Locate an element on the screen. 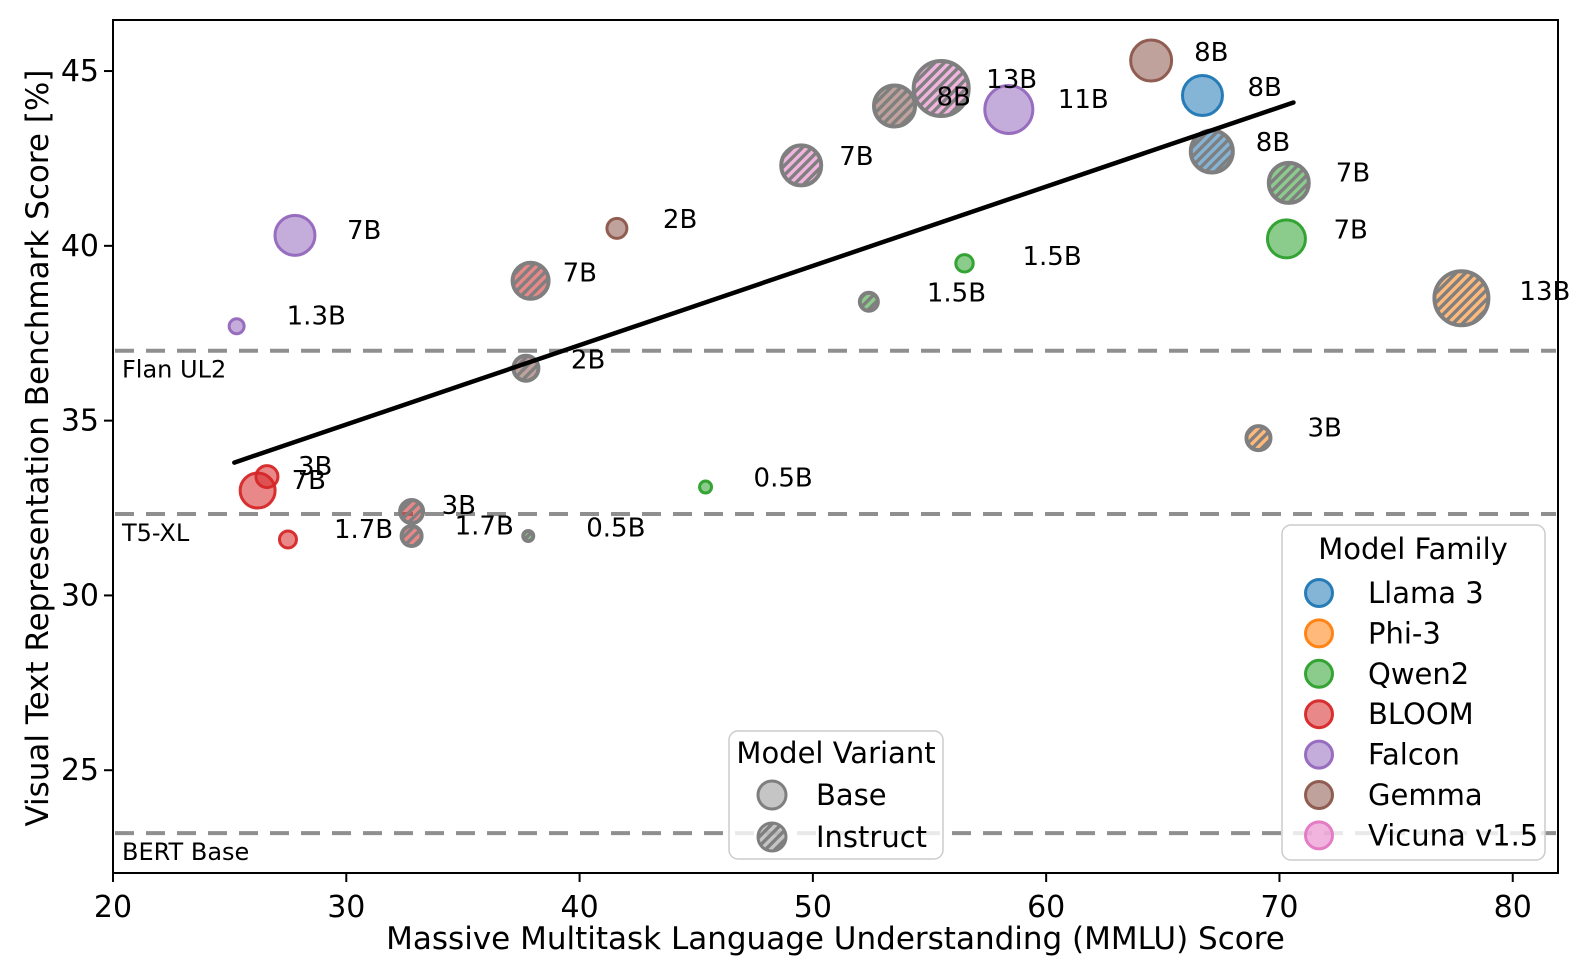  scatter-point-vicuna-13B-instruct is located at coordinates (941, 89).